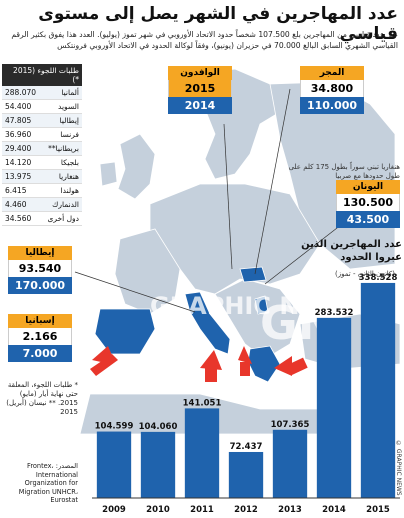  I want to click on france-land, so click(147, 271).